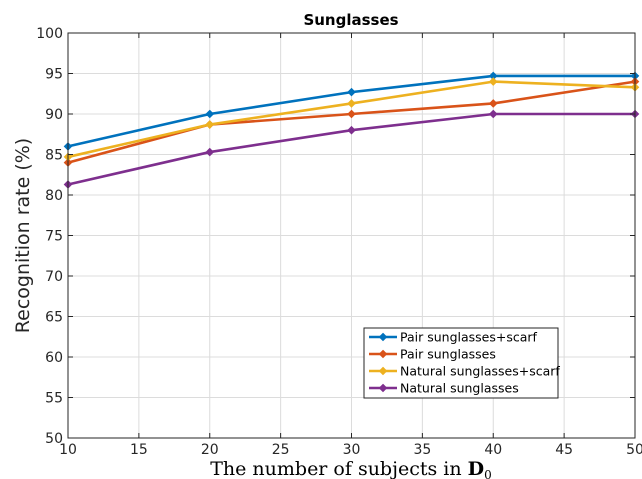 This screenshot has height=479, width=642. Describe the element at coordinates (54, 237) in the screenshot. I see `y-tick-label: 75` at that location.